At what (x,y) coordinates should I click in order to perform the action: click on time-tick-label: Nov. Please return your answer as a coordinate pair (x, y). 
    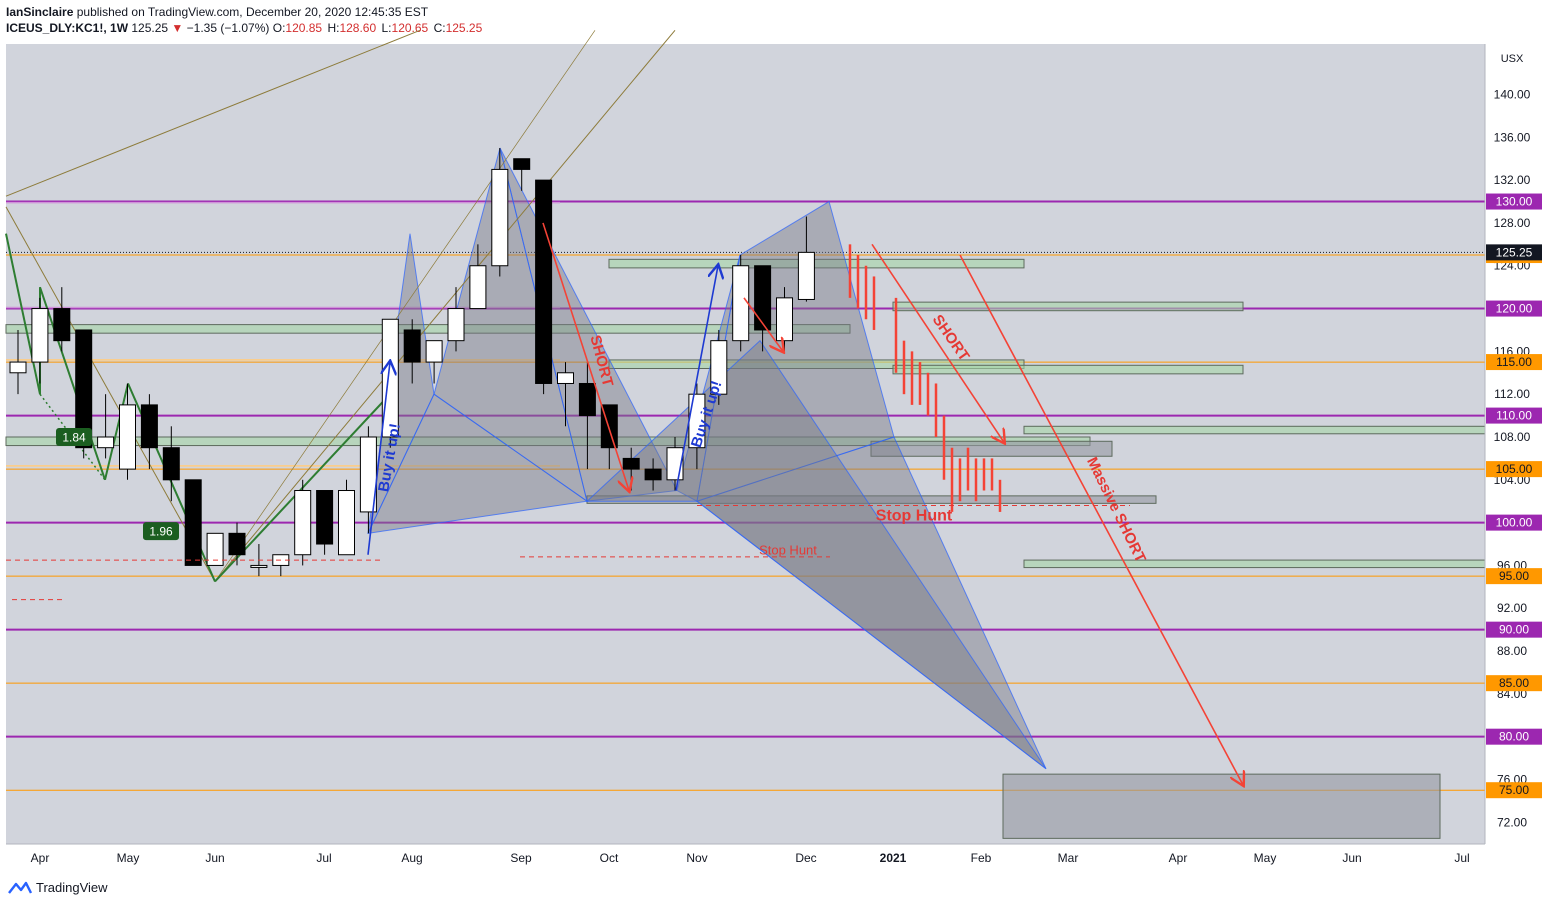
    Looking at the image, I should click on (696, 858).